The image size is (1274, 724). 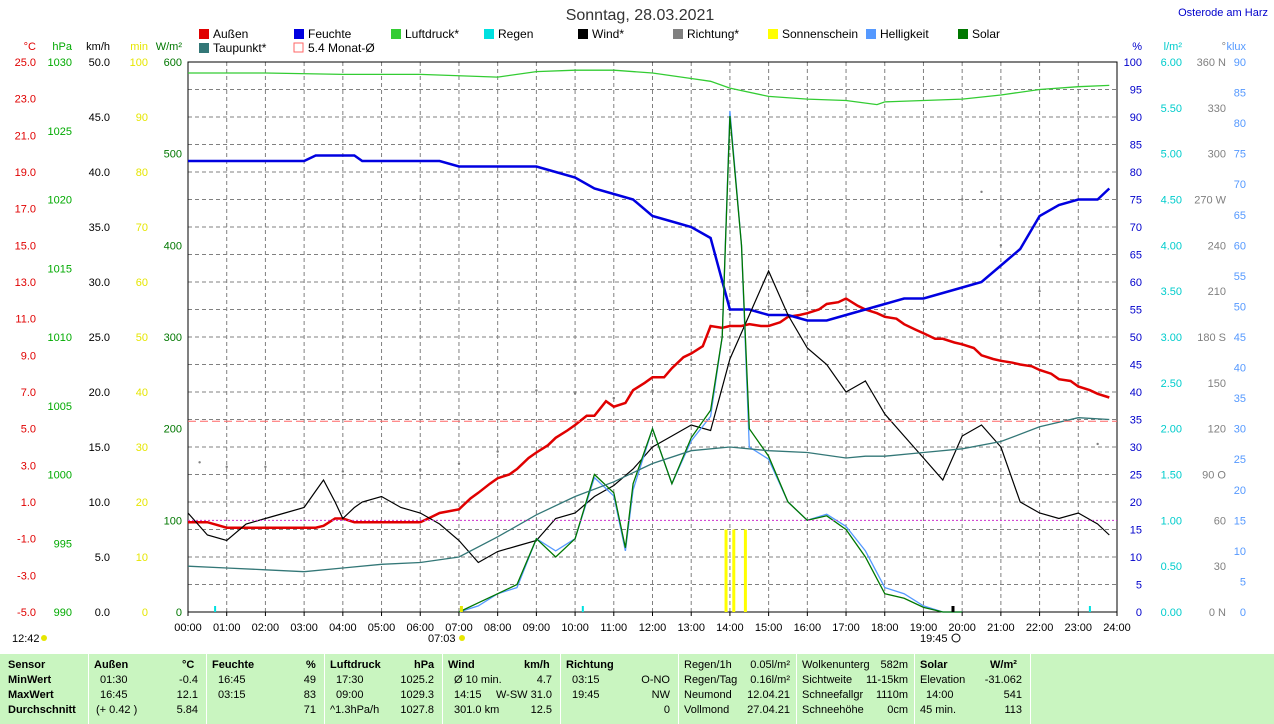 What do you see at coordinates (1003, 665) in the screenshot?
I see `solar-unit: W/m²` at bounding box center [1003, 665].